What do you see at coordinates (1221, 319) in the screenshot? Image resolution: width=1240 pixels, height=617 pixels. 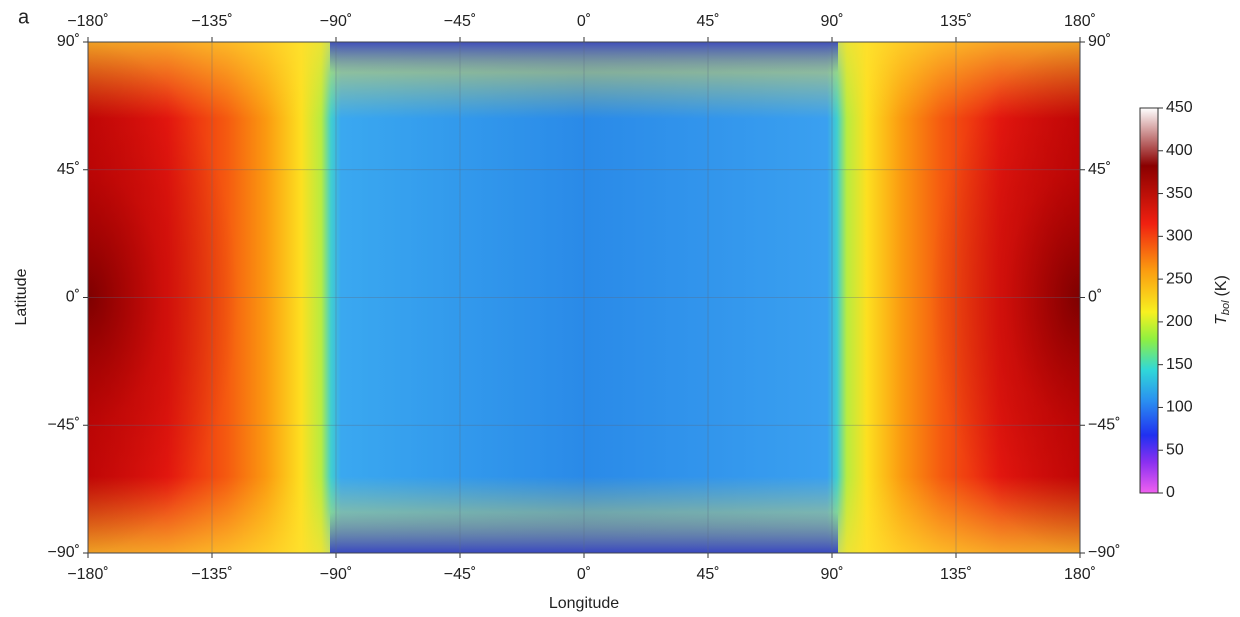 I see `colorbar-symbol: T` at bounding box center [1221, 319].